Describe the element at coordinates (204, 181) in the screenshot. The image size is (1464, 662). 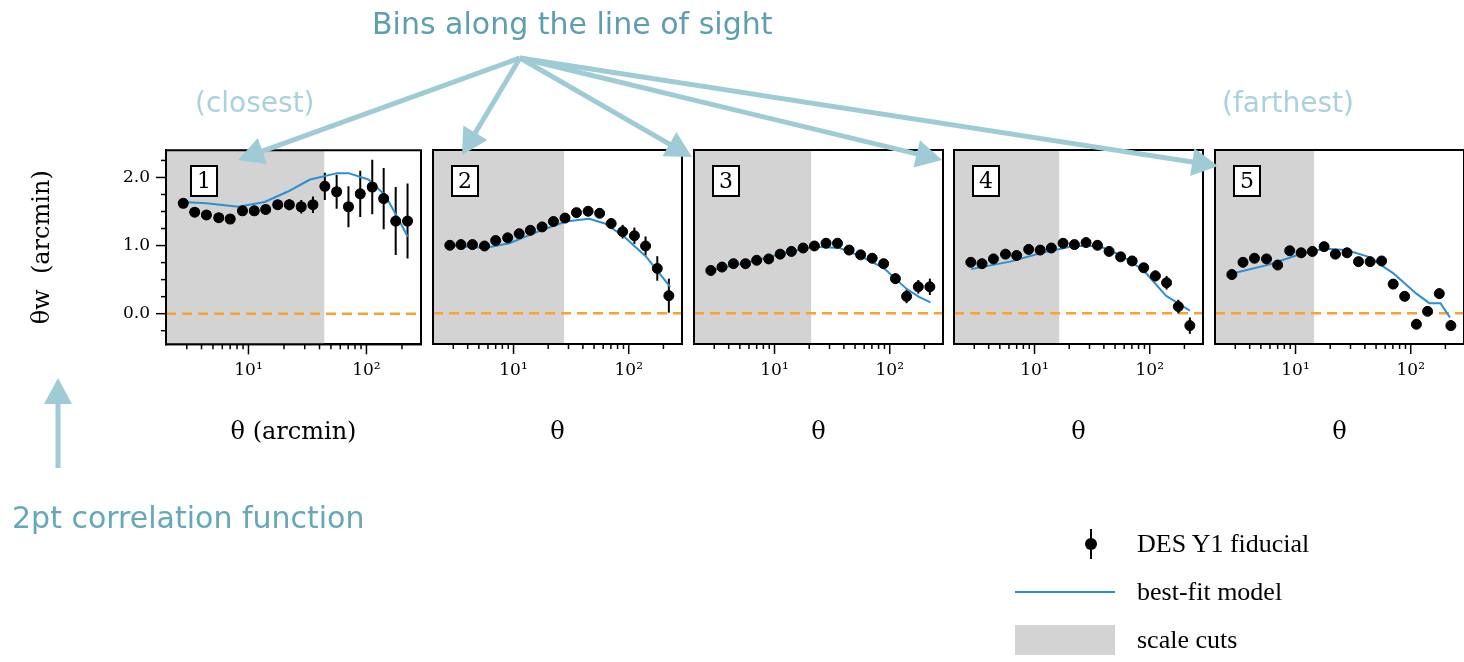
I see `annotation: 1` at that location.